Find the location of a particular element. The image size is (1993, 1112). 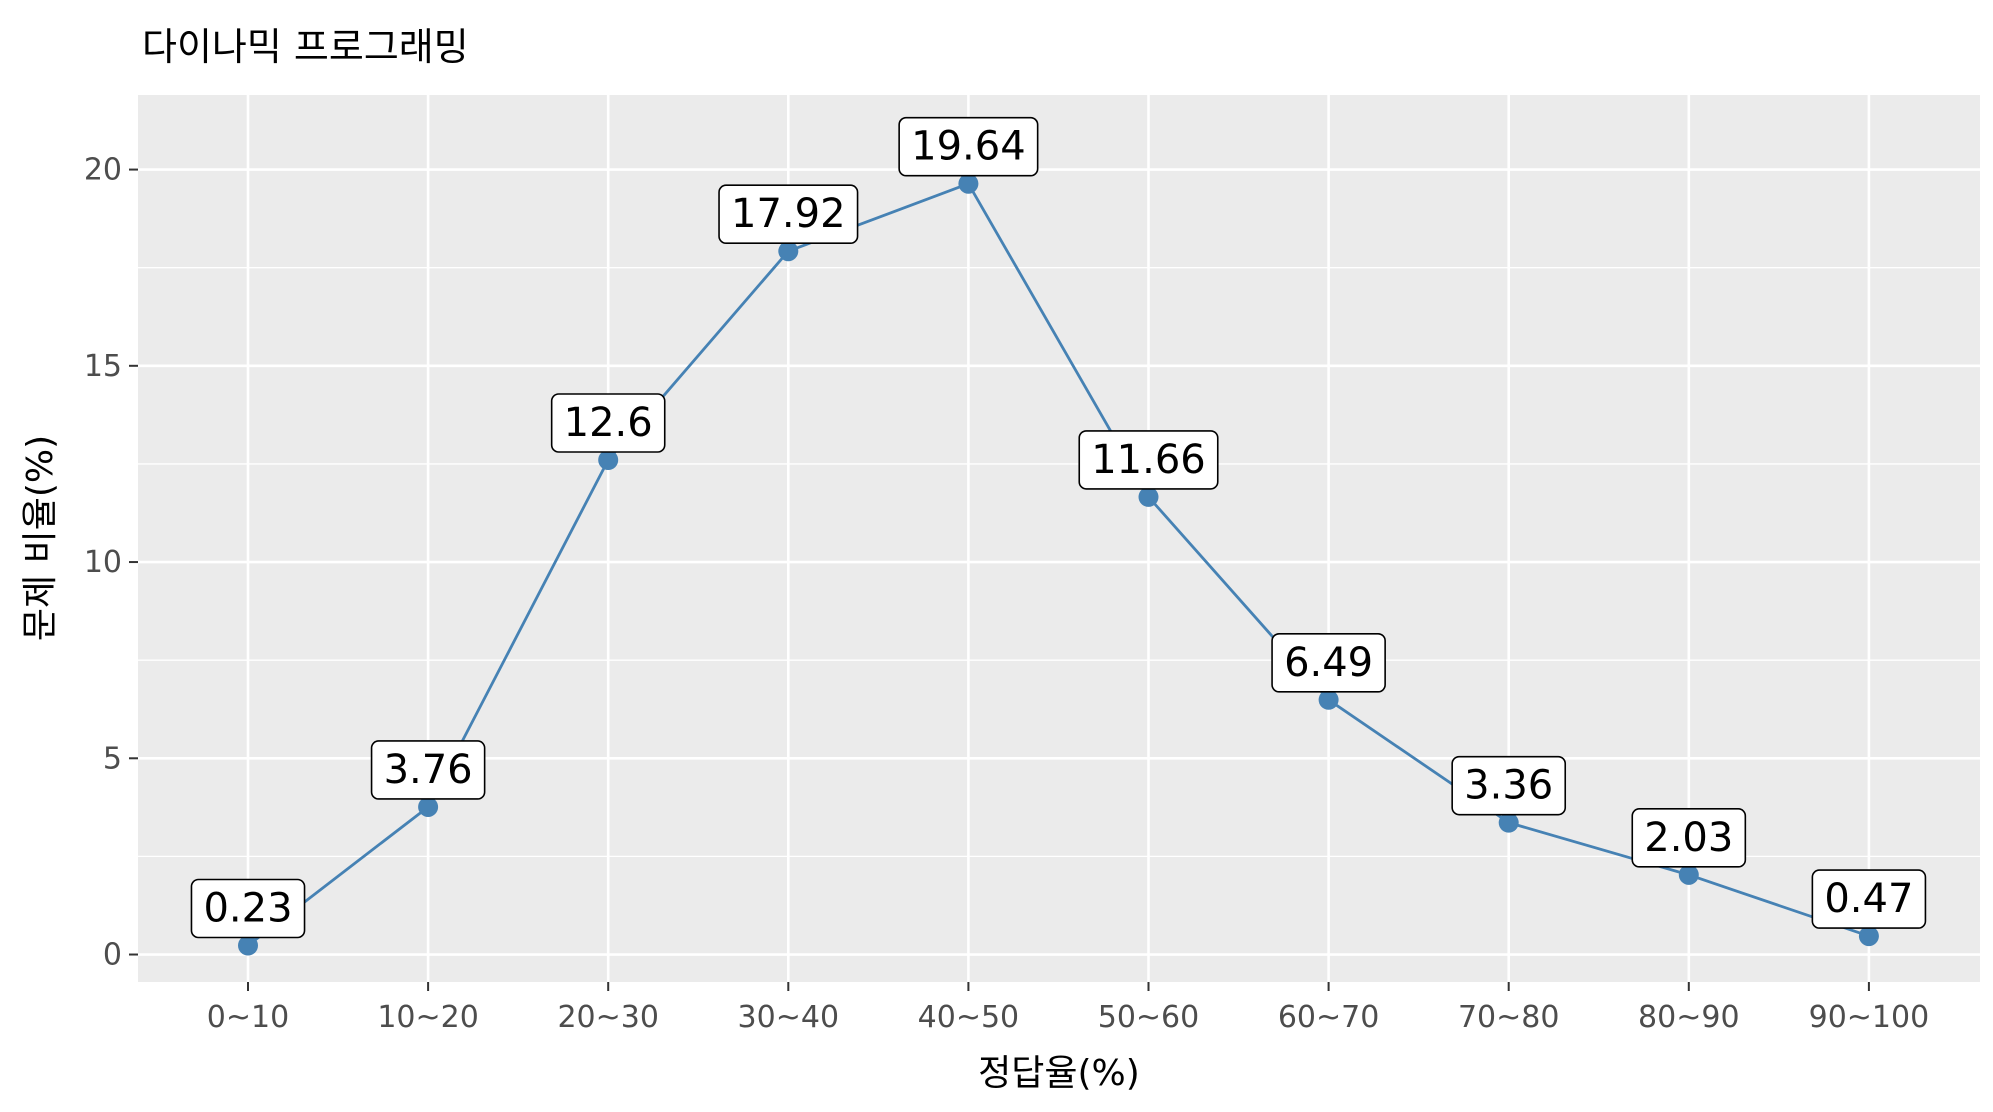

data-label: 6.49 is located at coordinates (1328, 663).